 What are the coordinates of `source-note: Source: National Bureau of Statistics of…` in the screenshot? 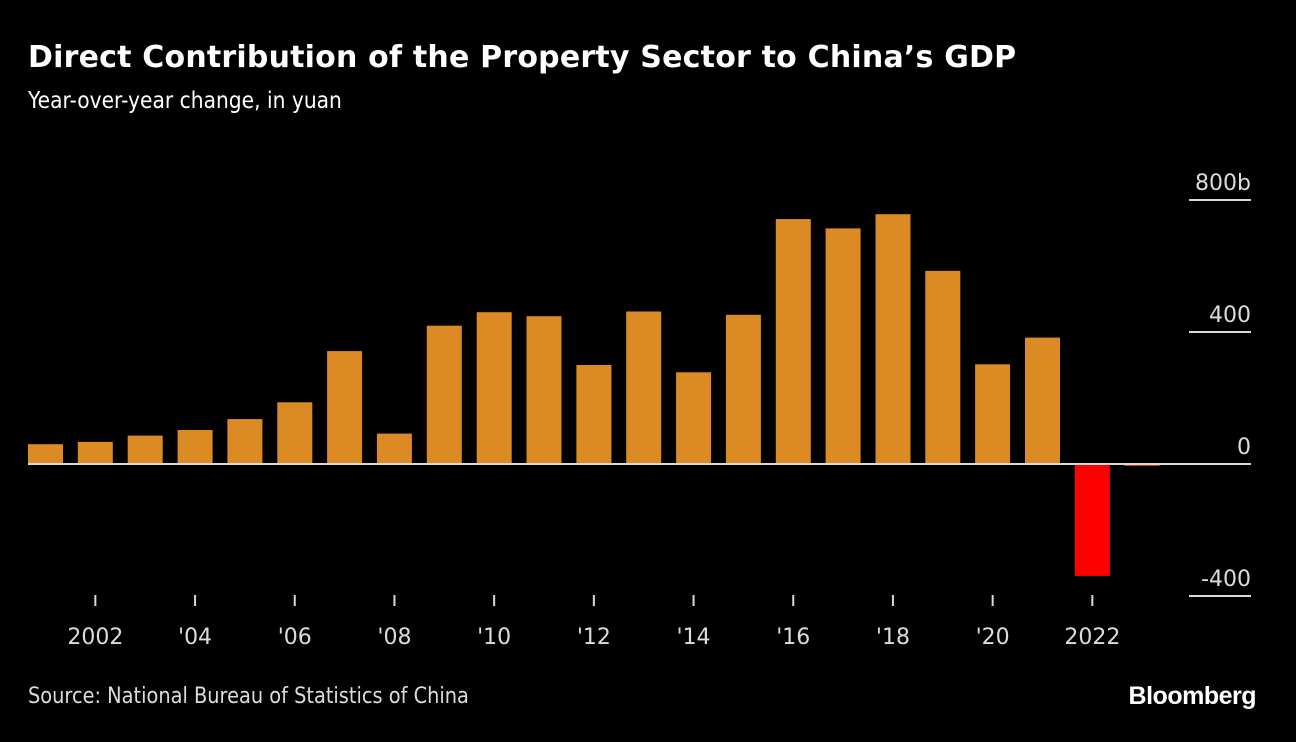 It's located at (248, 696).